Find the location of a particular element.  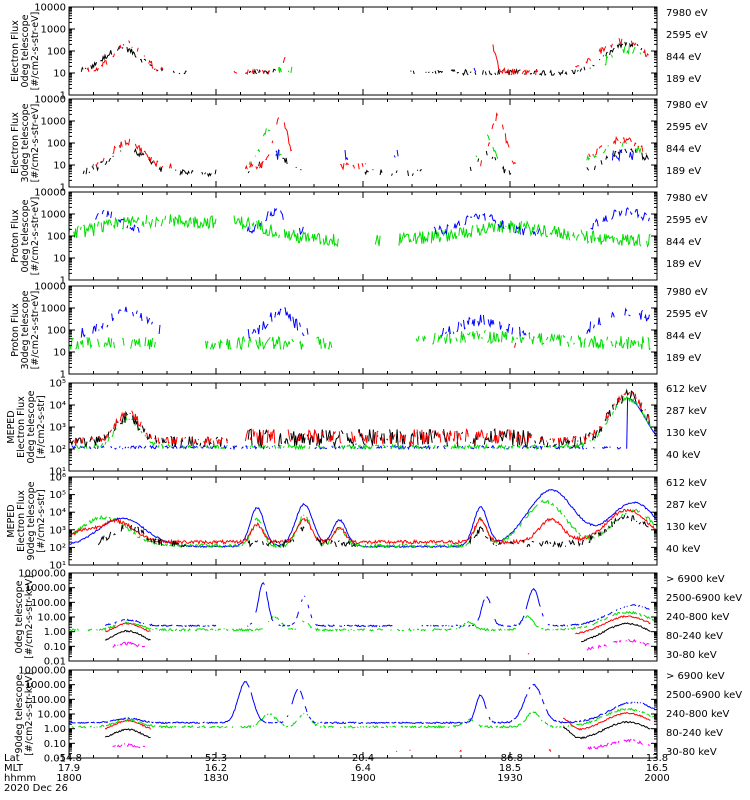

x-tick-label: 1900 is located at coordinates (362, 778).